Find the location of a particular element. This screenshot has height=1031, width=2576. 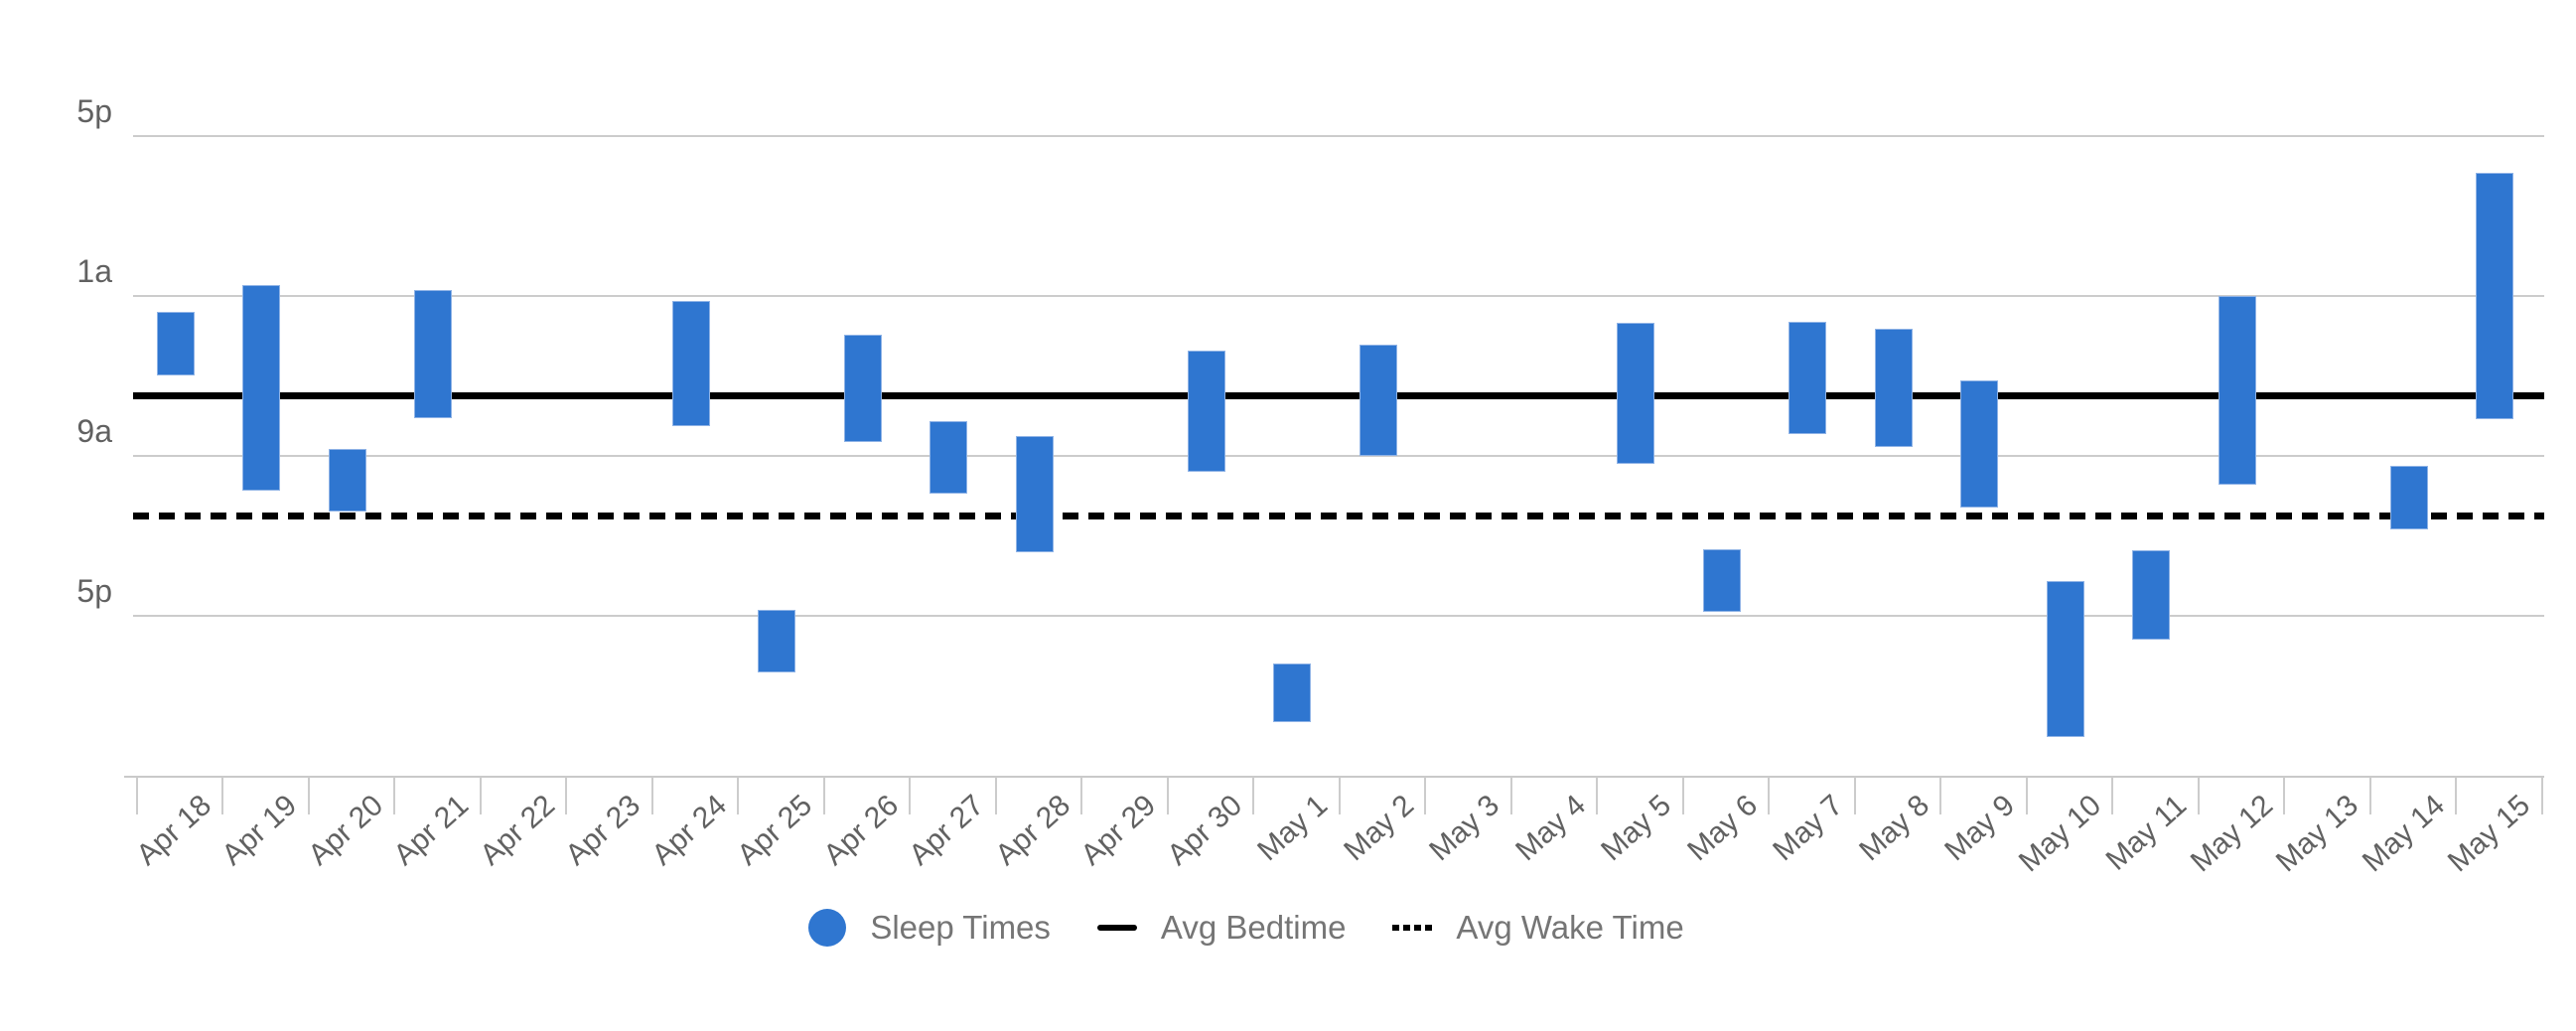

legend-item-sleep-times: Sleep Times is located at coordinates (930, 928).